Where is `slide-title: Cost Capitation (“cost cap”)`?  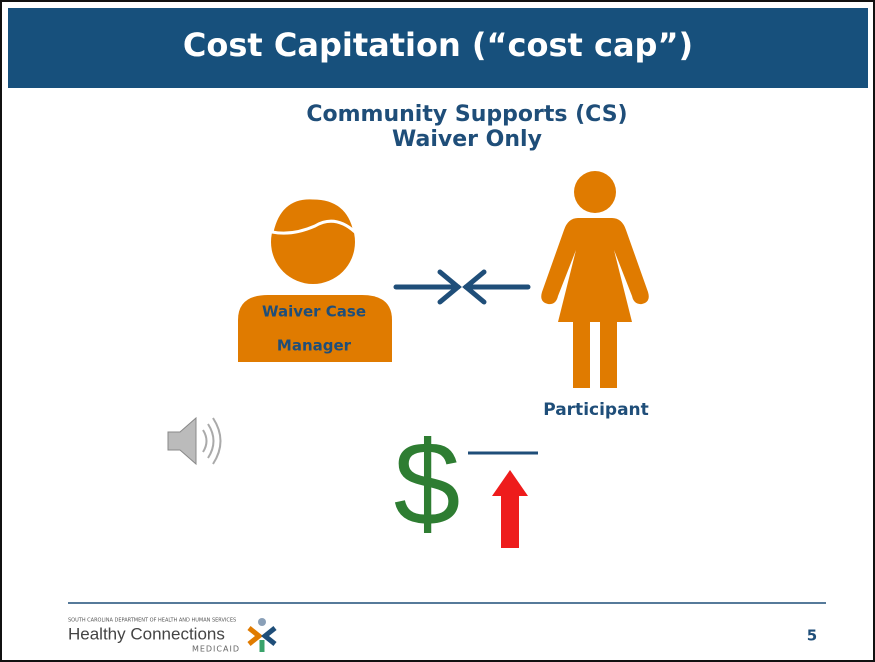 slide-title: Cost Capitation (“cost cap”) is located at coordinates (438, 45).